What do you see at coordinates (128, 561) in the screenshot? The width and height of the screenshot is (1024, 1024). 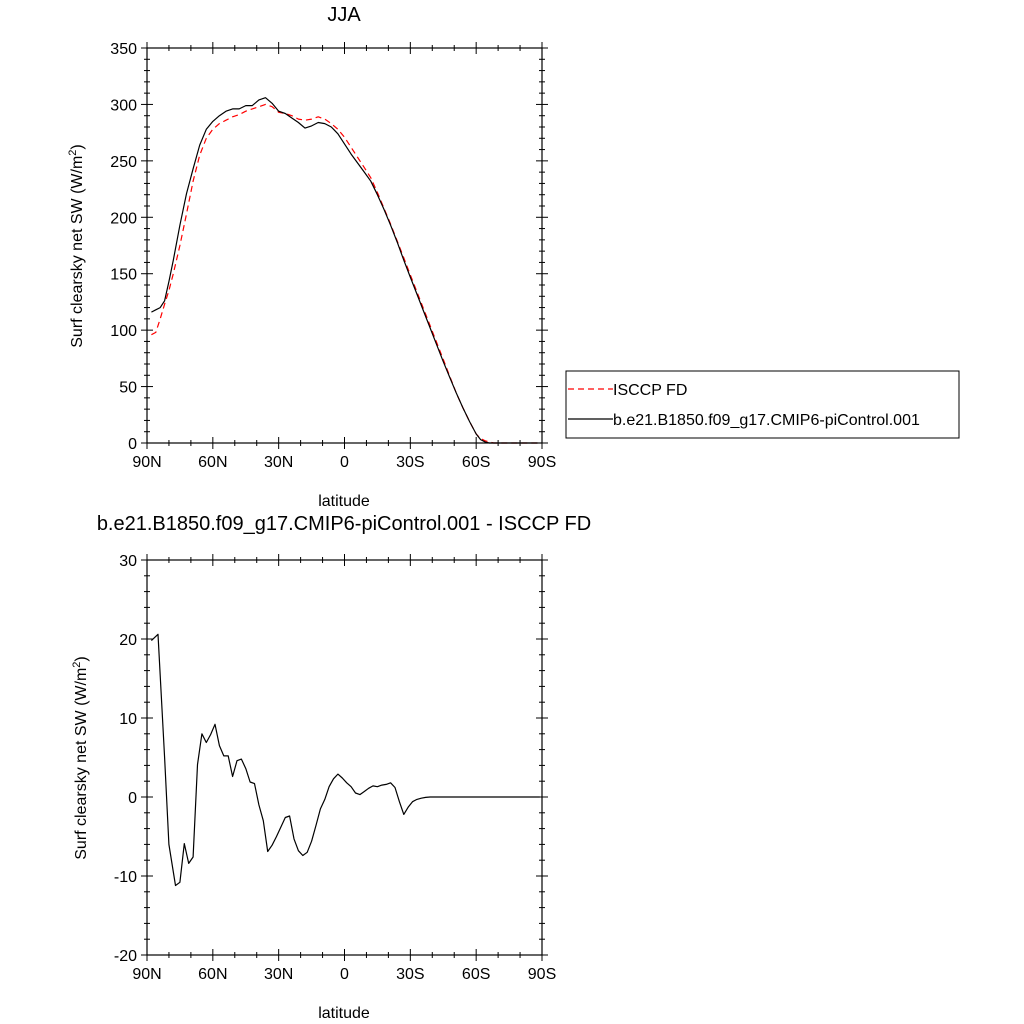 I see `y-tick-label: 30` at bounding box center [128, 561].